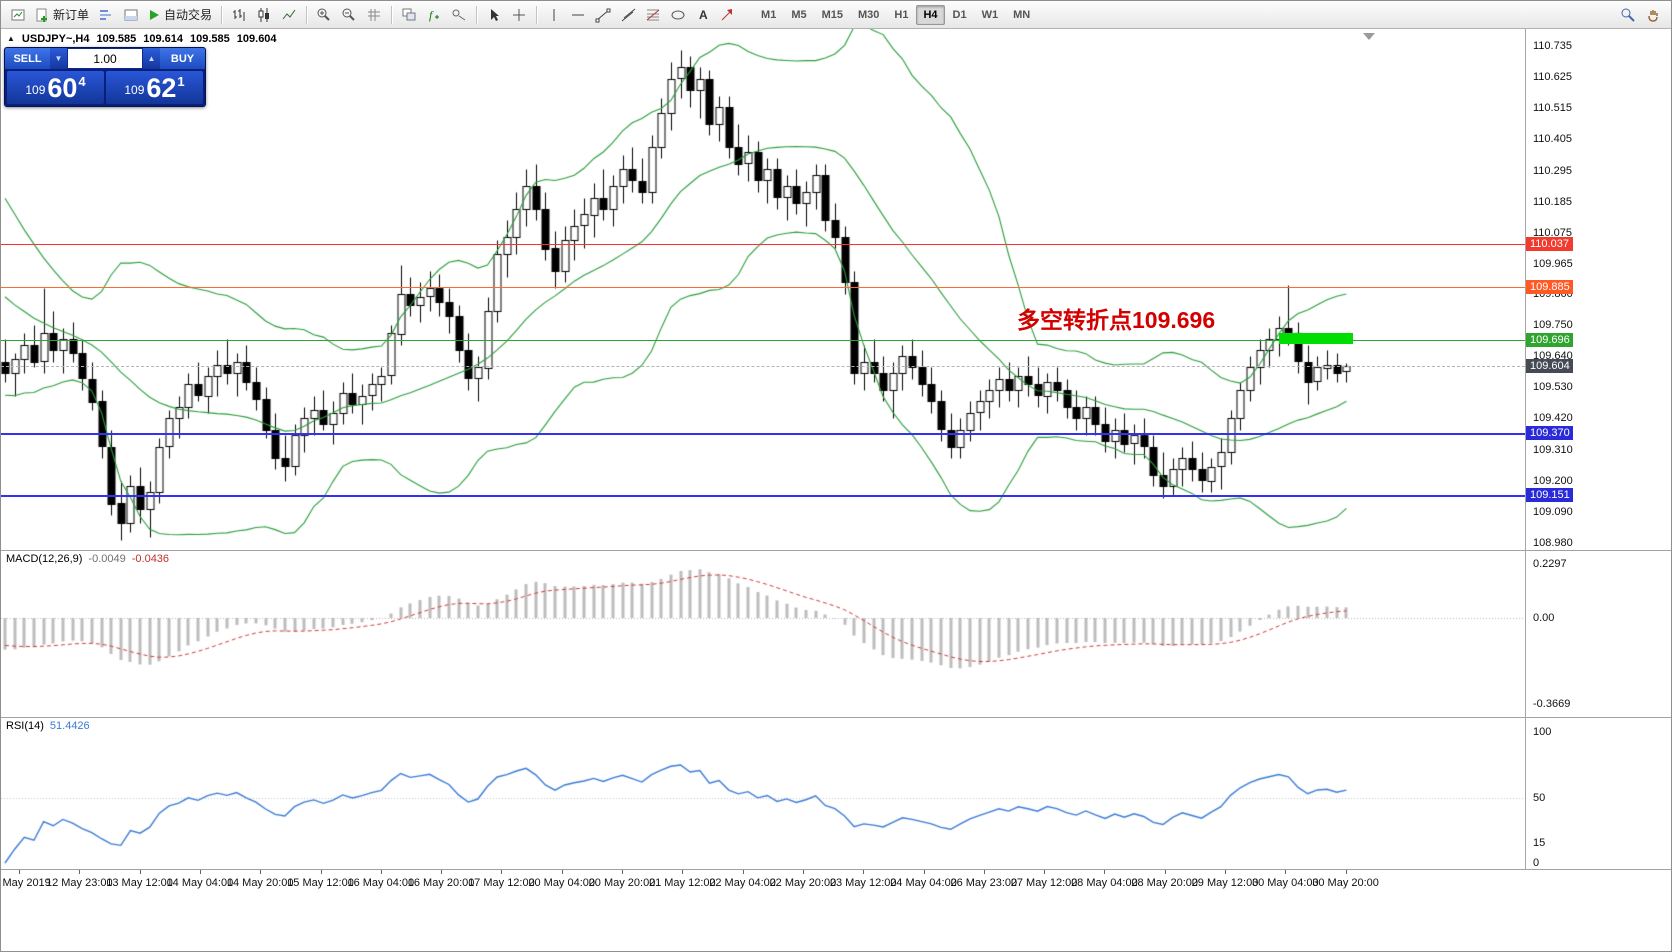 This screenshot has height=952, width=1672. I want to click on time-axis-label: 22 May 04:00, so click(742, 883).